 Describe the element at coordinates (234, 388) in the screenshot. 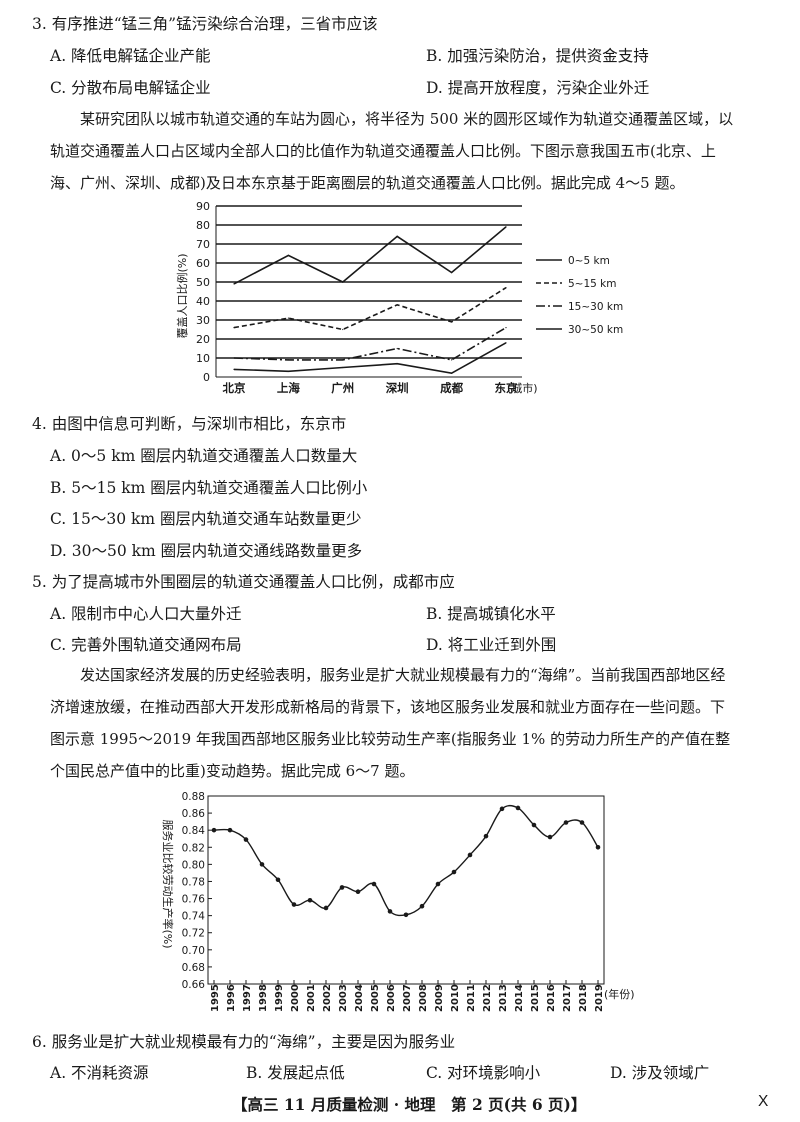

I see `chart1-x-tick: 北京` at that location.